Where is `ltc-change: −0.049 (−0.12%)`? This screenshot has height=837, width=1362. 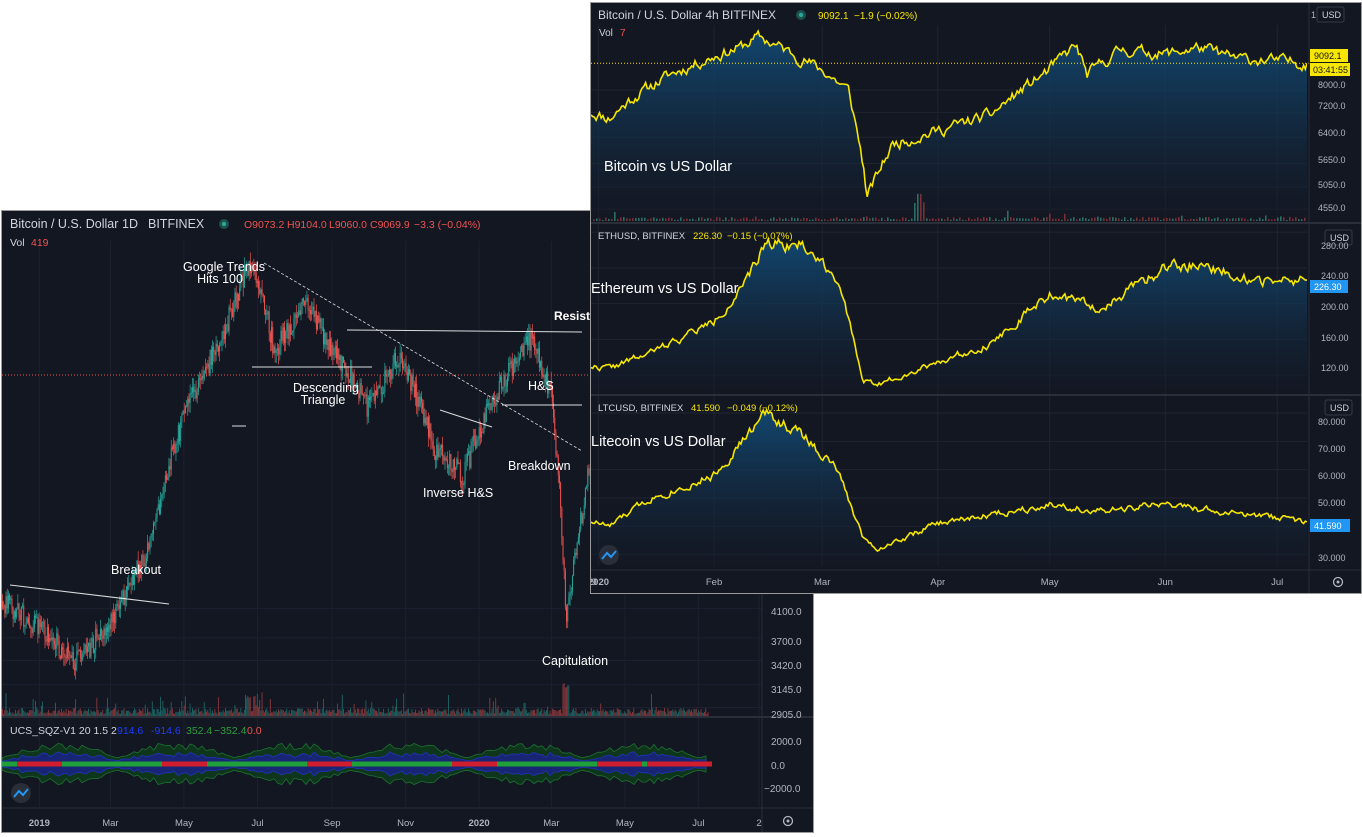
ltc-change: −0.049 (−0.12%) is located at coordinates (762, 408).